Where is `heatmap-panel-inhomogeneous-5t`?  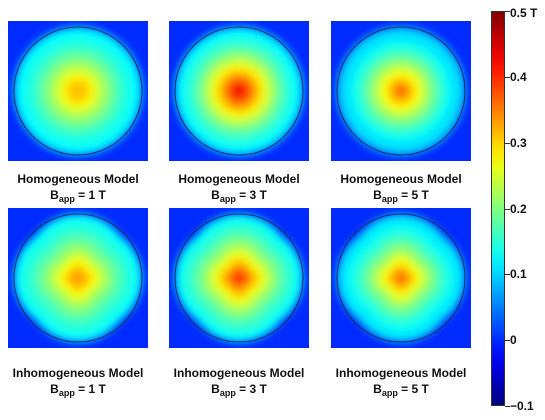 heatmap-panel-inhomogeneous-5t is located at coordinates (401, 278).